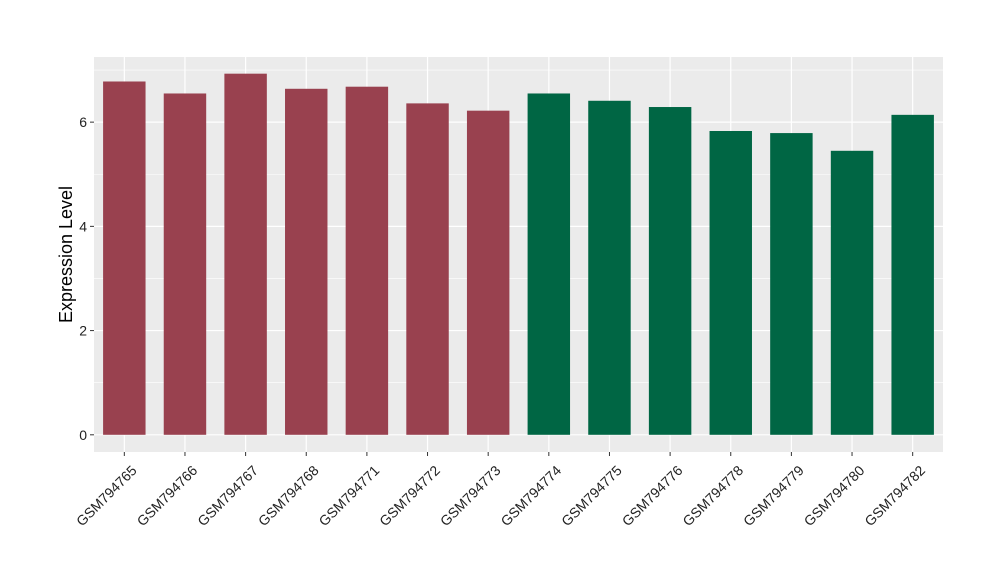 The height and width of the screenshot is (580, 1000). Describe the element at coordinates (124, 258) in the screenshot. I see `bar-GSM794765` at that location.